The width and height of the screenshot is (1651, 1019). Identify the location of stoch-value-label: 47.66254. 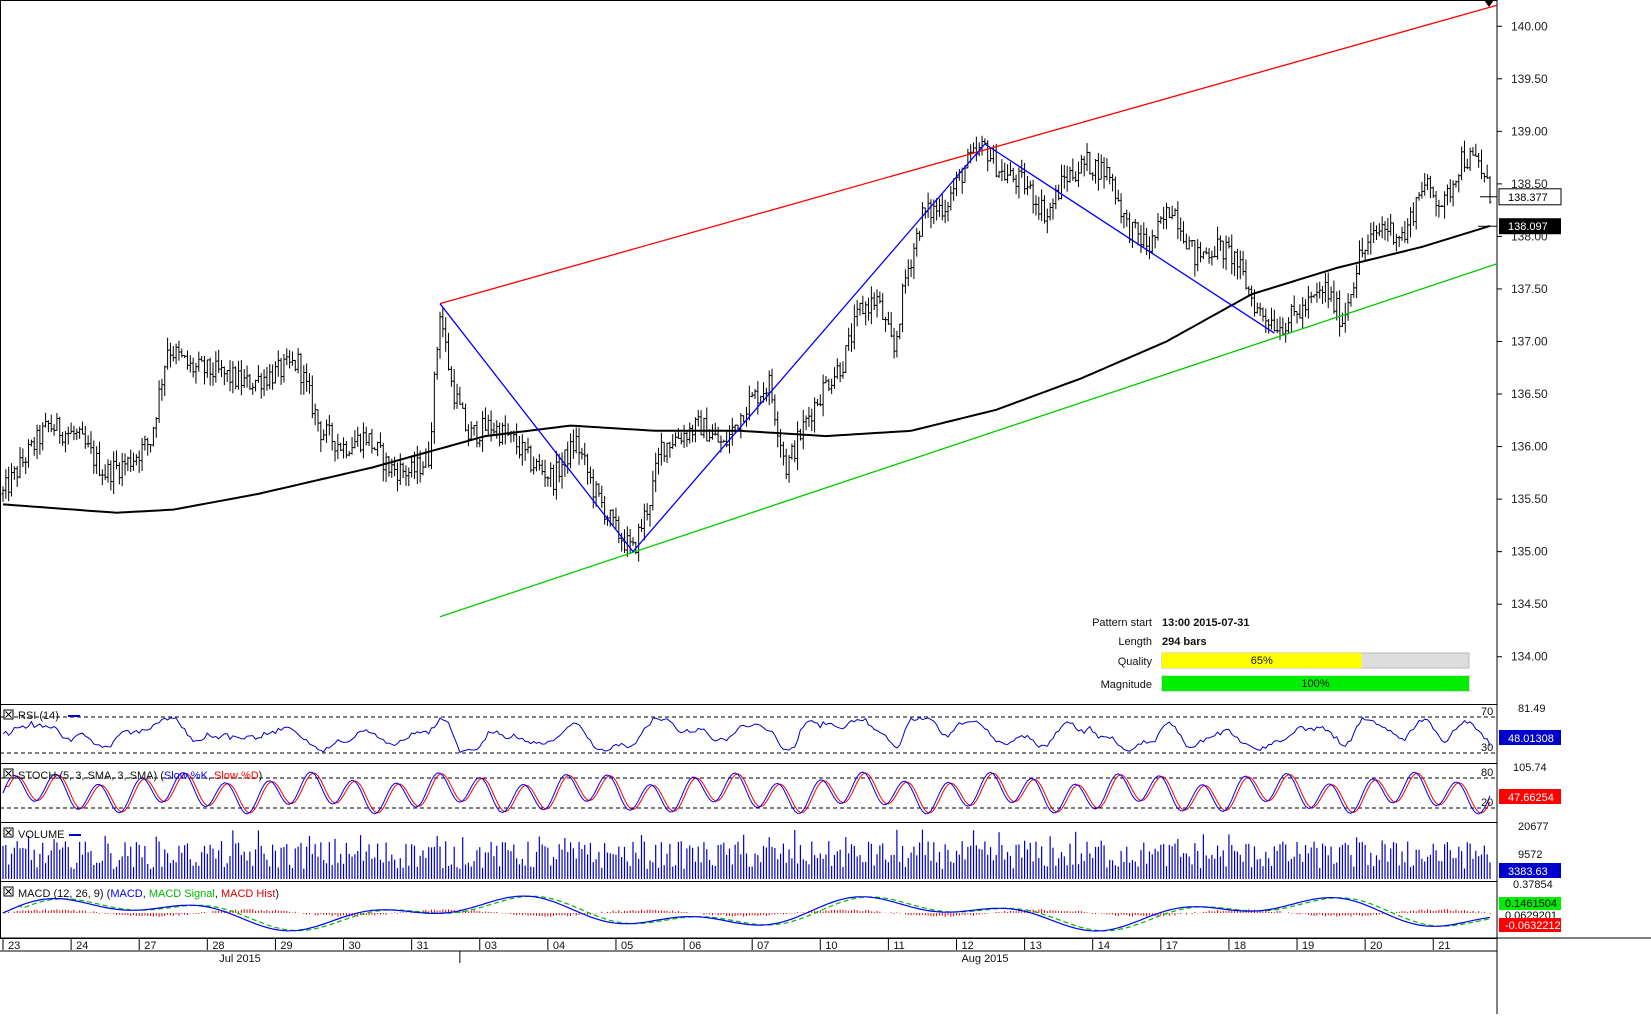
(1531, 798).